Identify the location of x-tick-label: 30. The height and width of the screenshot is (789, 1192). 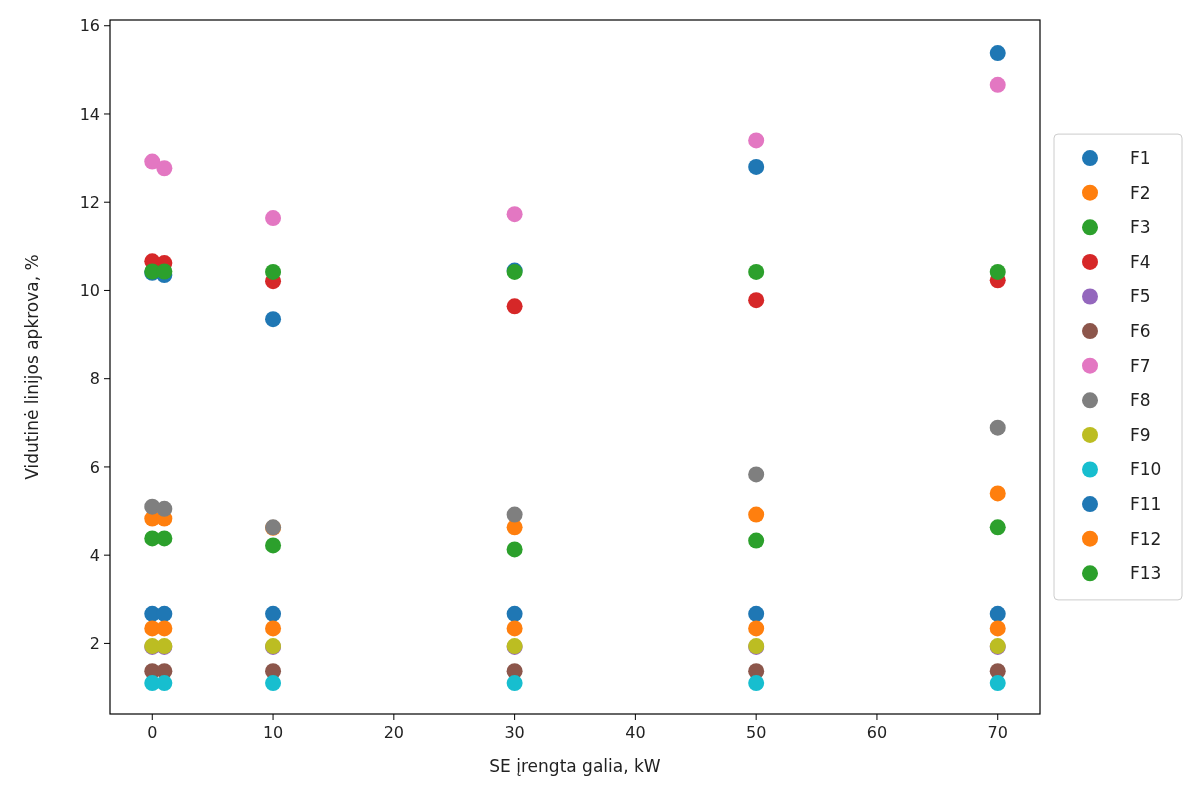
(514, 732).